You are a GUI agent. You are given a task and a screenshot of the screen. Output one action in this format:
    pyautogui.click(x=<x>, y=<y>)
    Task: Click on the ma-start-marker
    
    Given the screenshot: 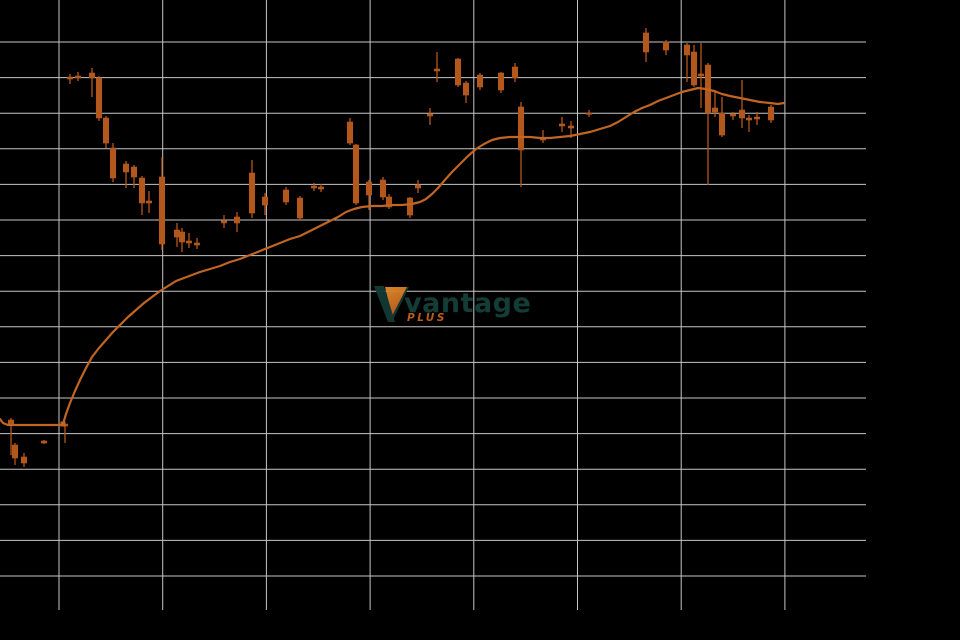 What is the action you would take?
    pyautogui.click(x=63, y=424)
    